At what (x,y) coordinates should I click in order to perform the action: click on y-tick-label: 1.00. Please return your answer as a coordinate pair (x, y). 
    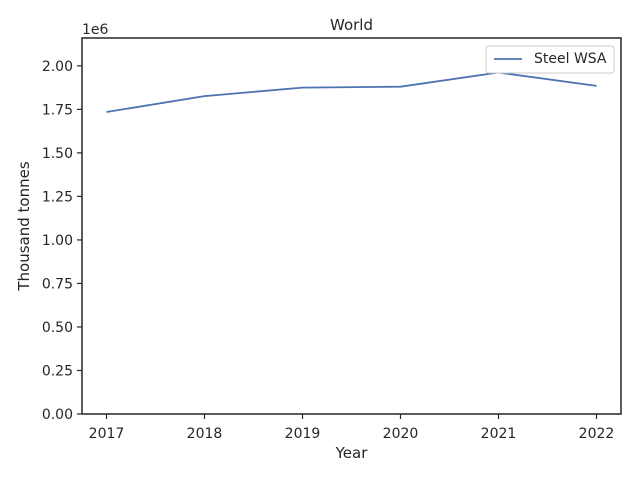
    Looking at the image, I should click on (57, 241).